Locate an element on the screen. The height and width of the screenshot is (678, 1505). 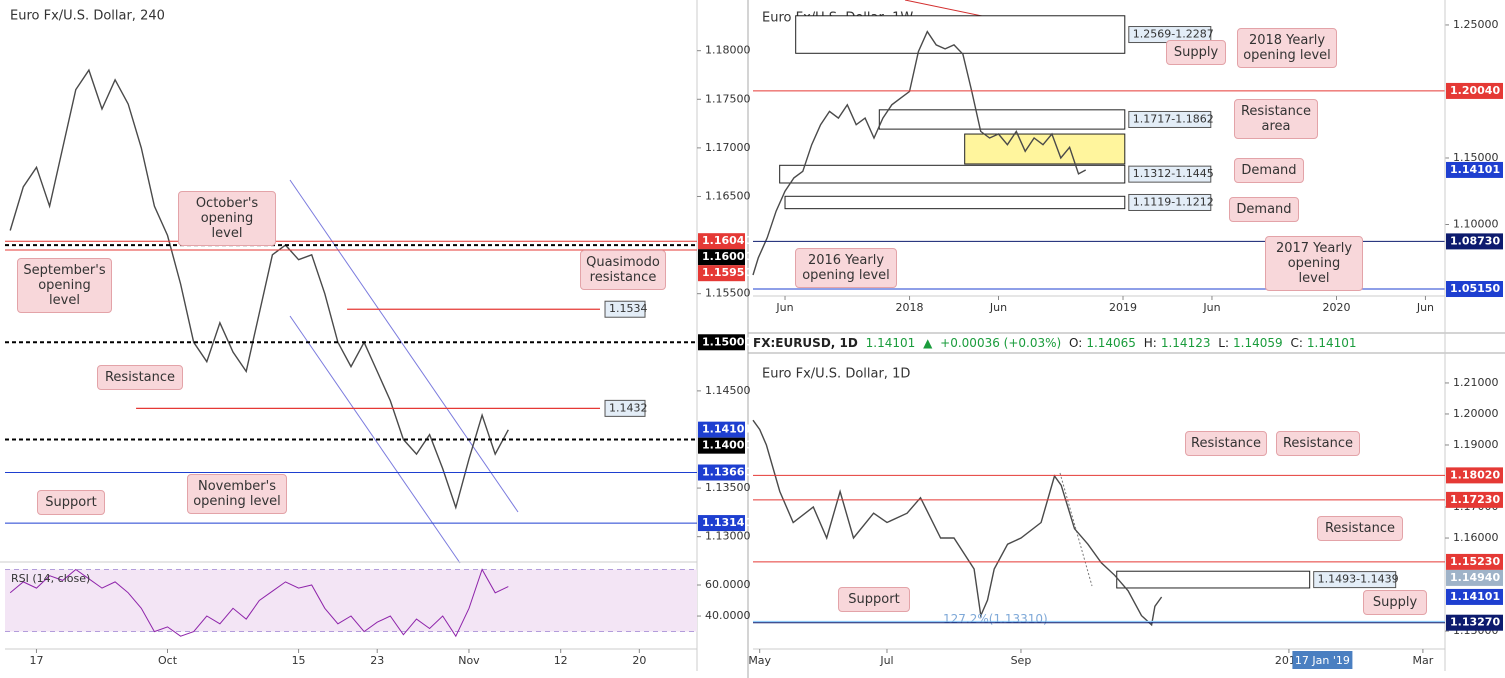
x-tick-label: 12 is located at coordinates (561, 660).